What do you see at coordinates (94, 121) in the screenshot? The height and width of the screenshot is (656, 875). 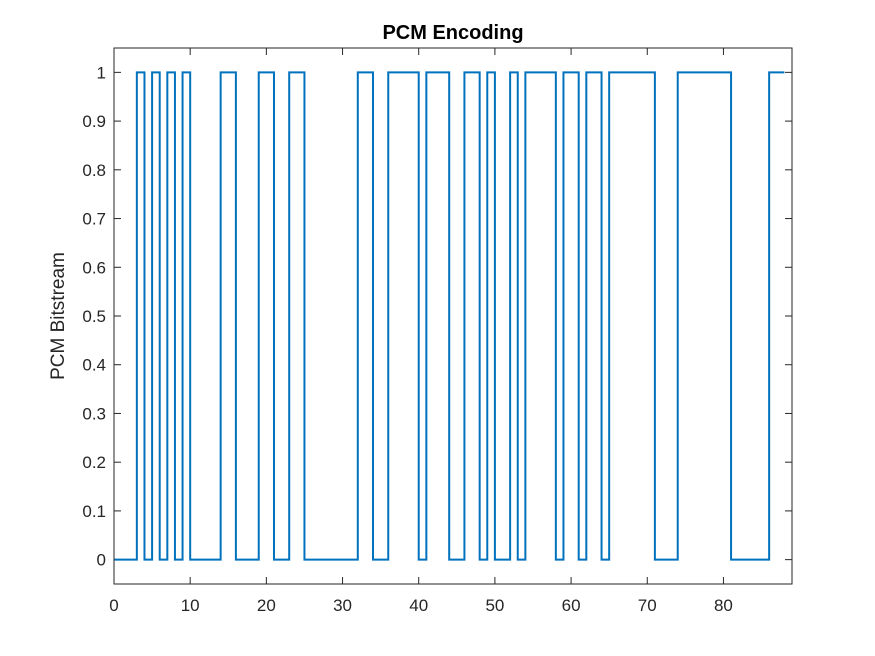 I see `y-tick-label: 0.9` at bounding box center [94, 121].